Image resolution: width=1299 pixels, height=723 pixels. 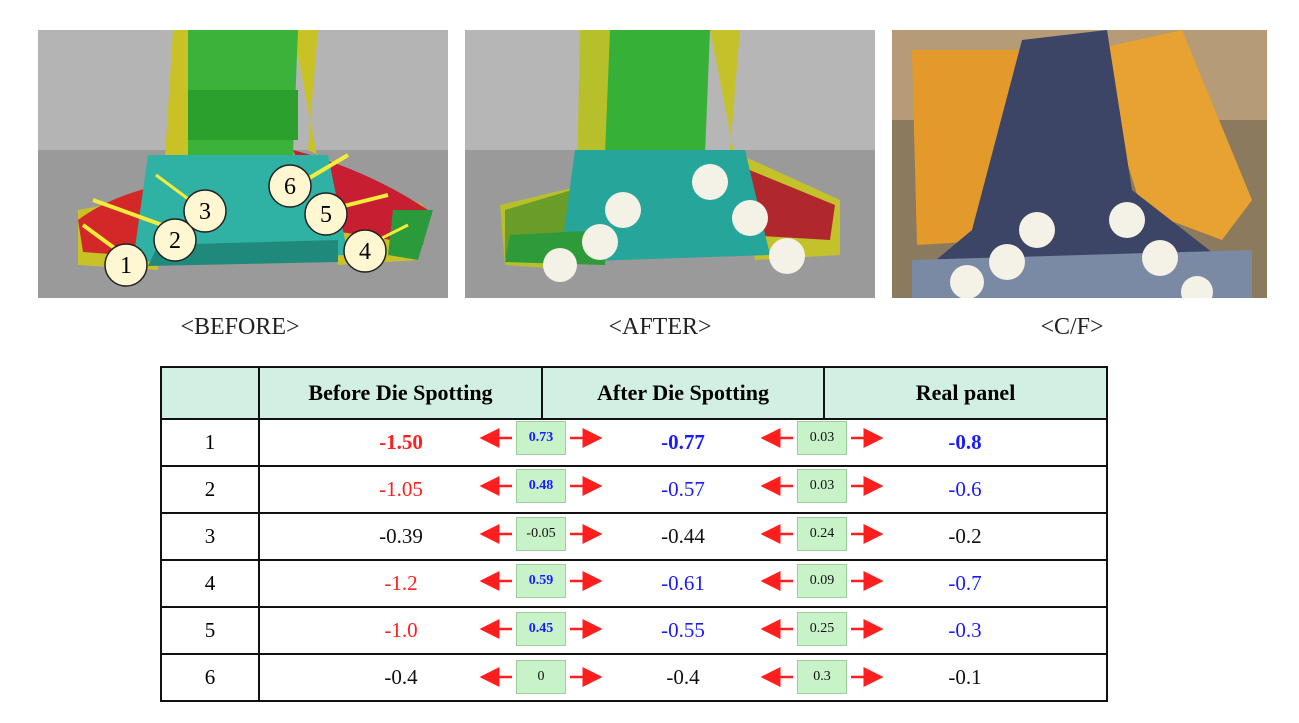 I want to click on delta-before-after: 0.48, so click(x=541, y=486).